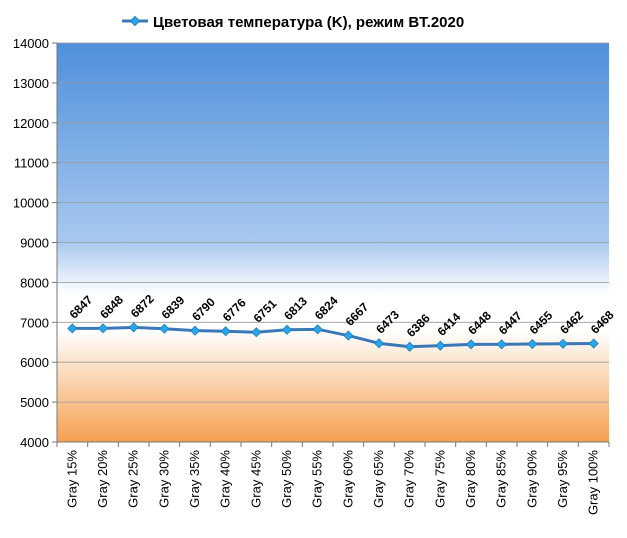 The image size is (627, 538). I want to click on x-tick-label: Gray 100%, so click(593, 482).